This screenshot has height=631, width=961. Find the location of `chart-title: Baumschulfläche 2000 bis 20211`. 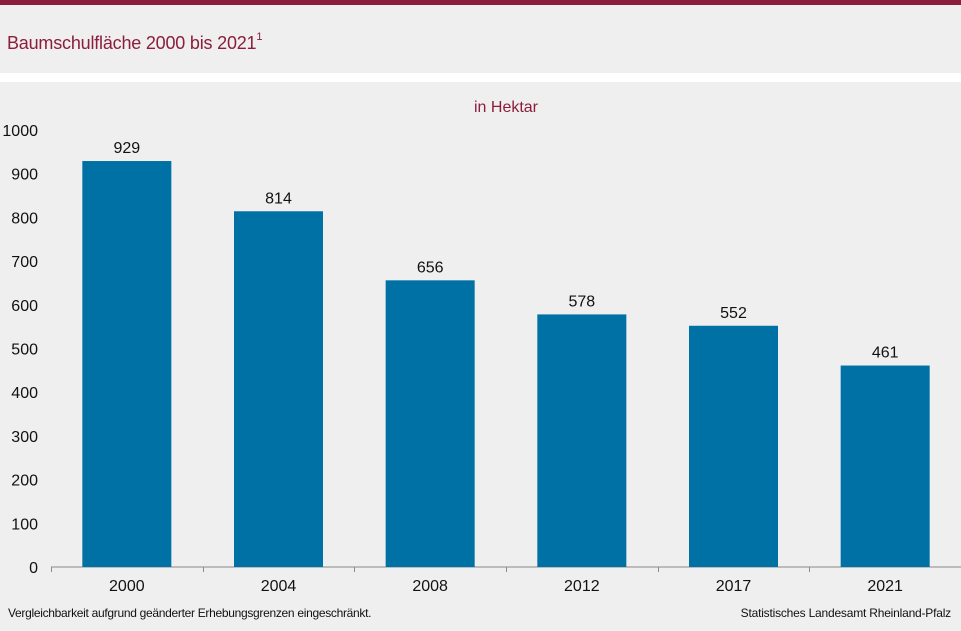

chart-title: Baumschulfläche 2000 bis 20211 is located at coordinates (135, 42).